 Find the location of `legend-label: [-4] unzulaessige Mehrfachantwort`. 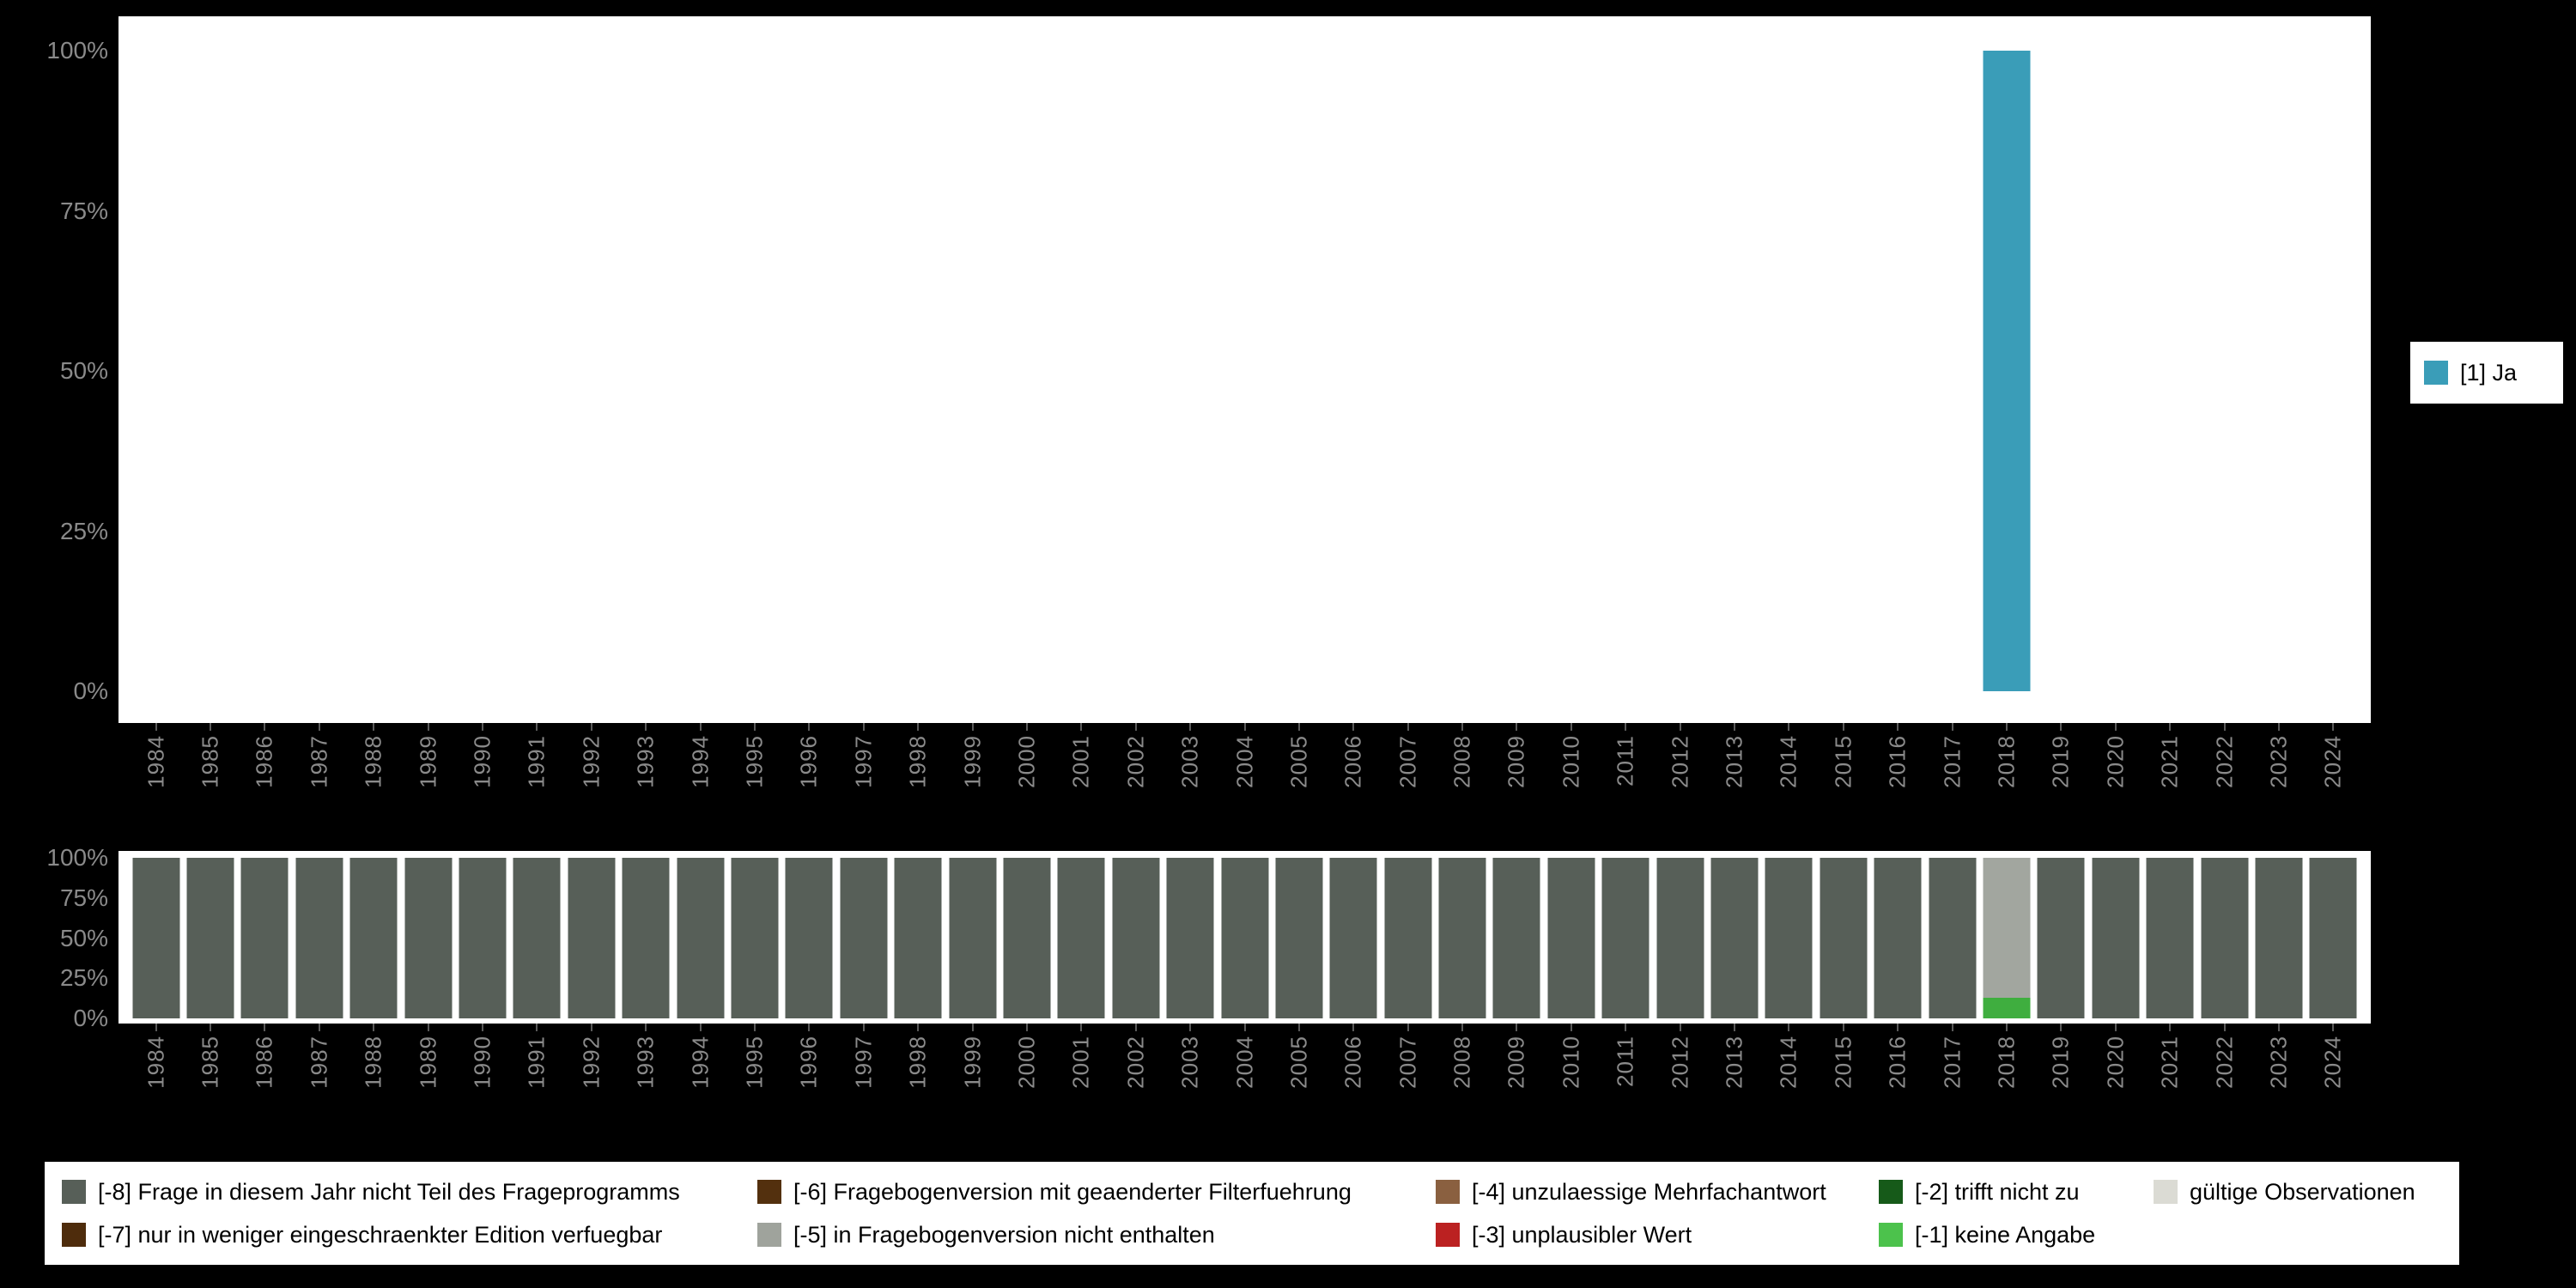

legend-label: [-4] unzulaessige Mehrfachantwort is located at coordinates (1649, 1191).